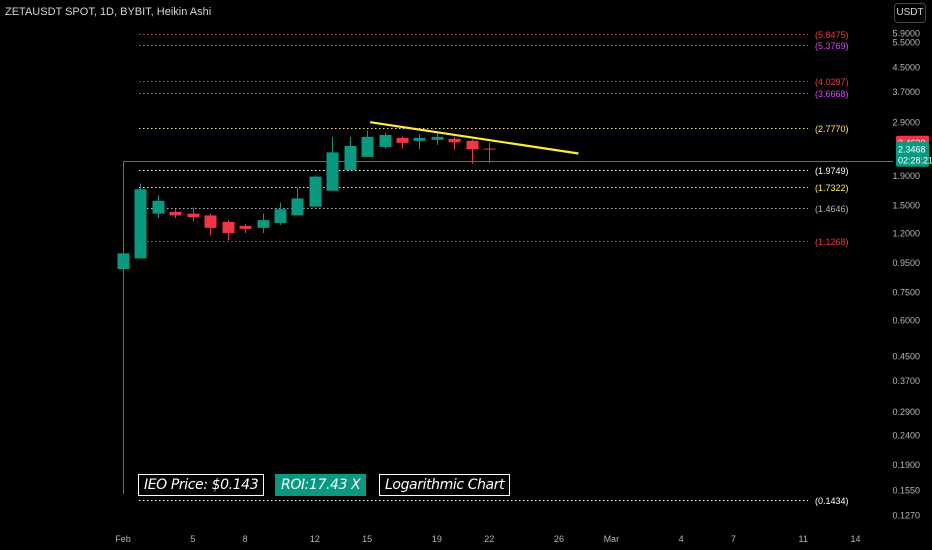  I want to click on y-axis-tick-label: 5.5000, so click(906, 42).